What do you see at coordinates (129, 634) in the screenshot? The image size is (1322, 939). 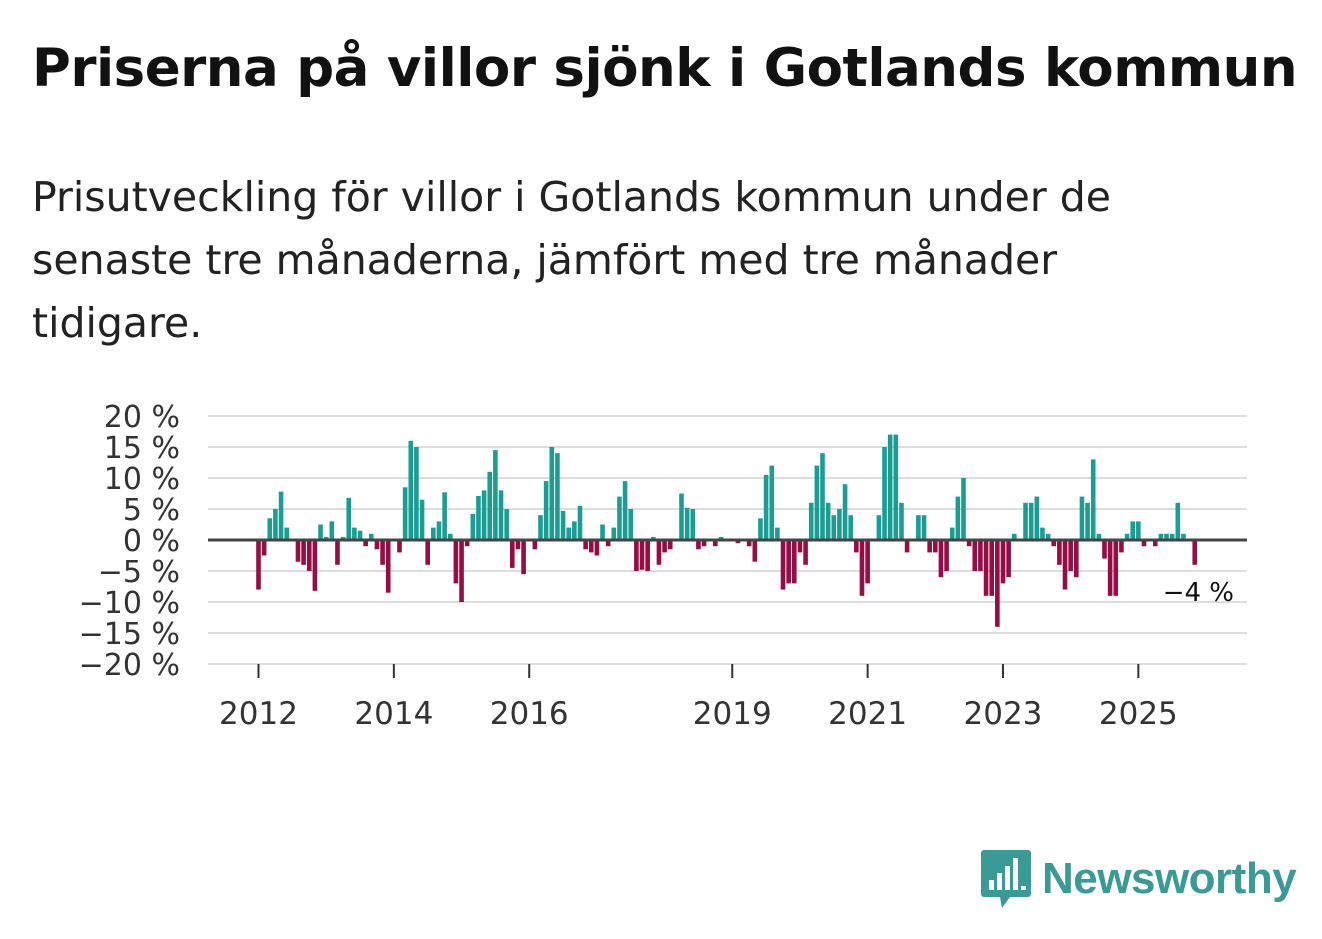 I see `y-tick-label: −15 %` at bounding box center [129, 634].